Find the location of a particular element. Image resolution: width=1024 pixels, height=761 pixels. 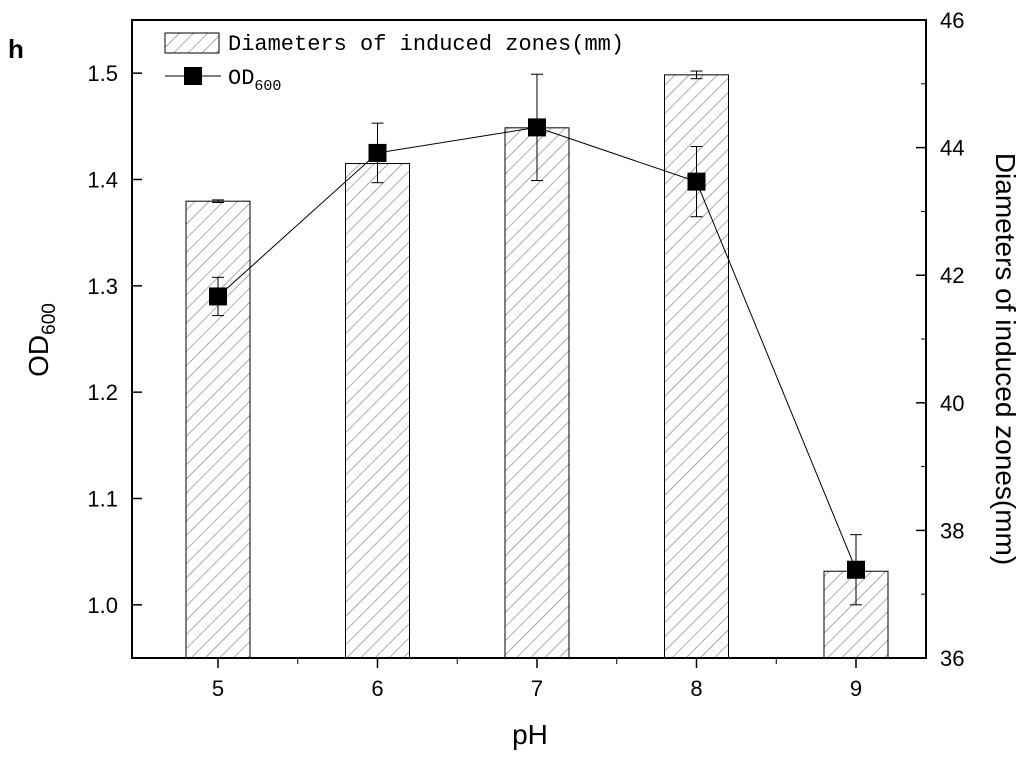

right-tick-label-36: 36 is located at coordinates (952, 658).